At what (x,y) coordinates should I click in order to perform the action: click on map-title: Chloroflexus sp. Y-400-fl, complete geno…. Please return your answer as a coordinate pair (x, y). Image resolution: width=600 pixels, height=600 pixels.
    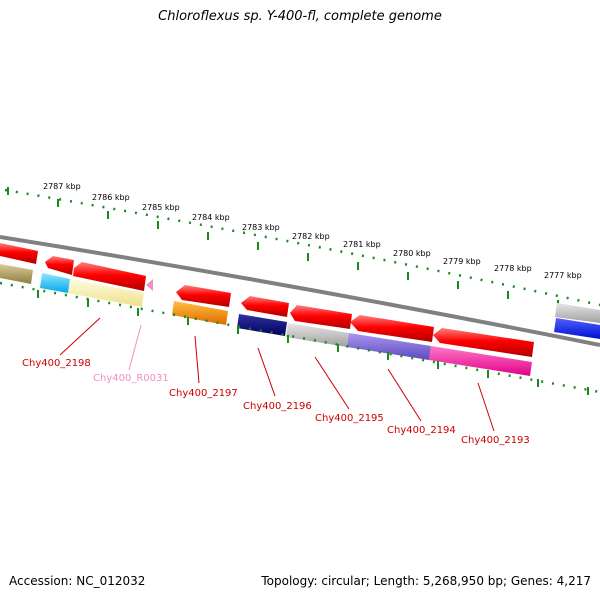
    Looking at the image, I should click on (300, 16).